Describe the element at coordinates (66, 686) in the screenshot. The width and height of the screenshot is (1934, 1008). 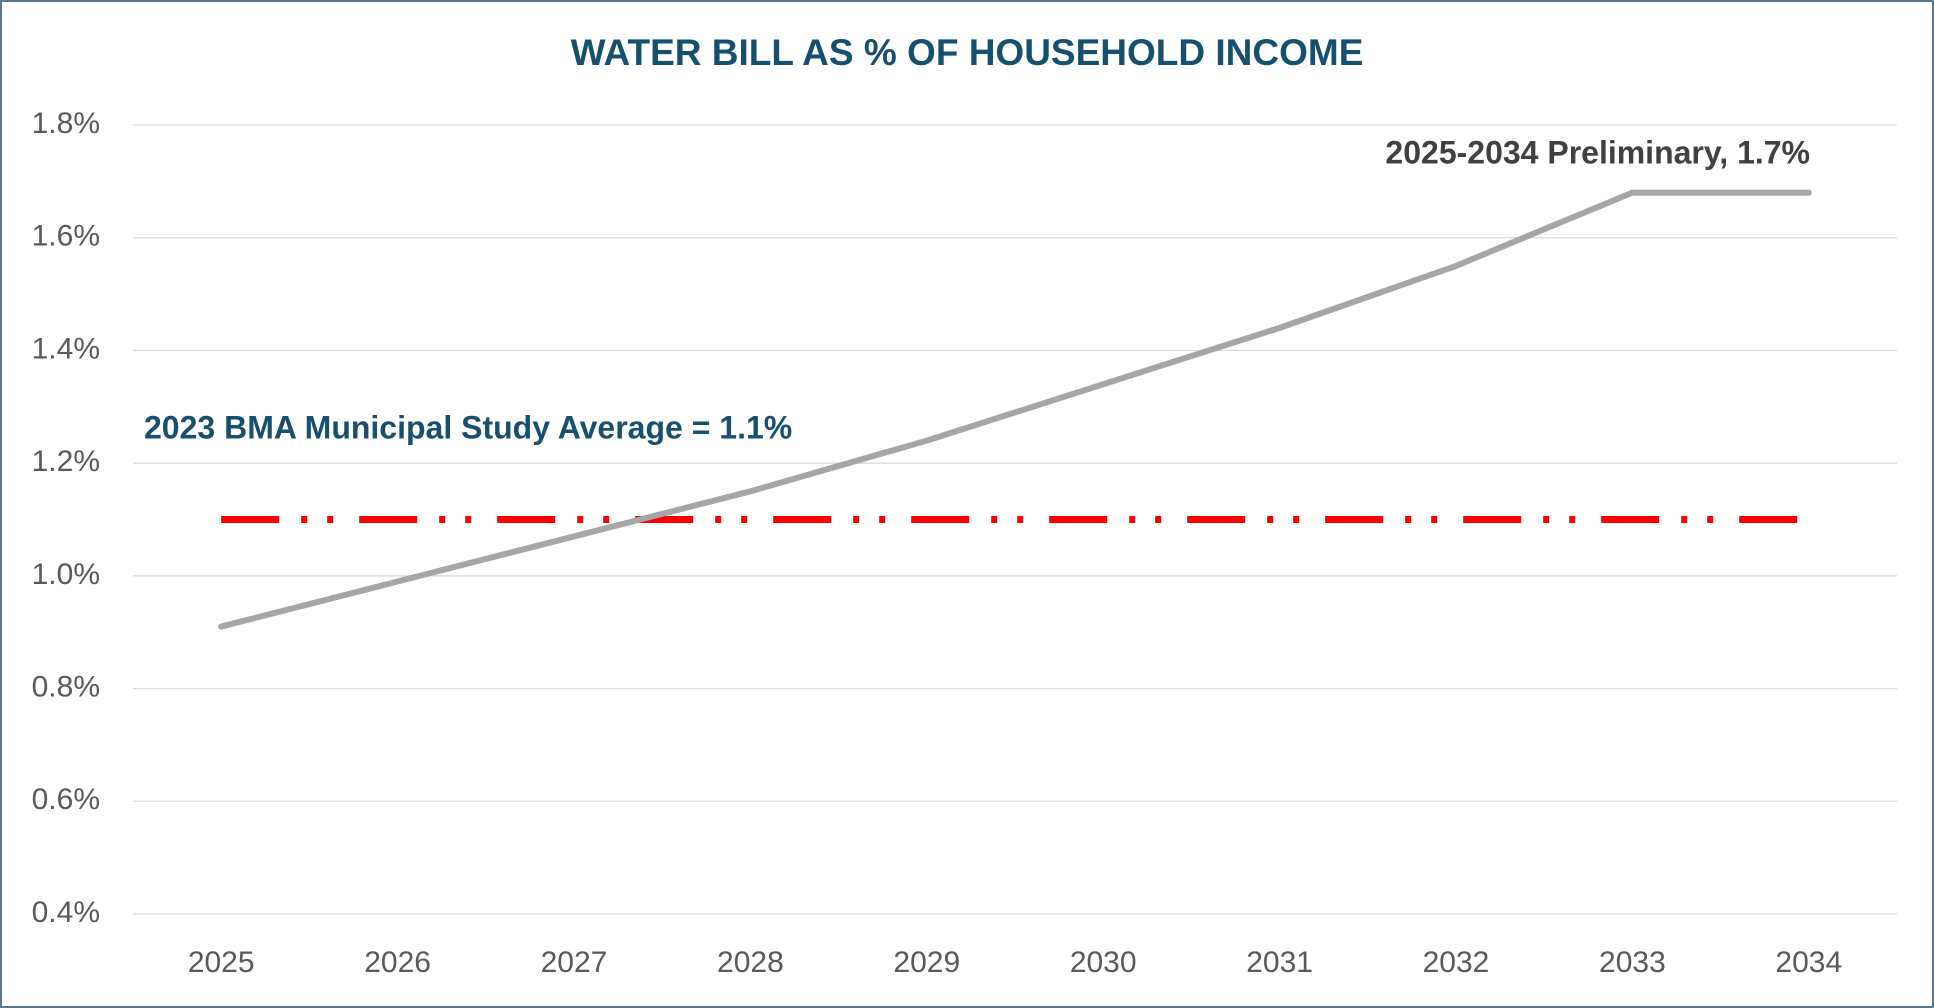
I see `y-tick-label: 0.8%` at that location.